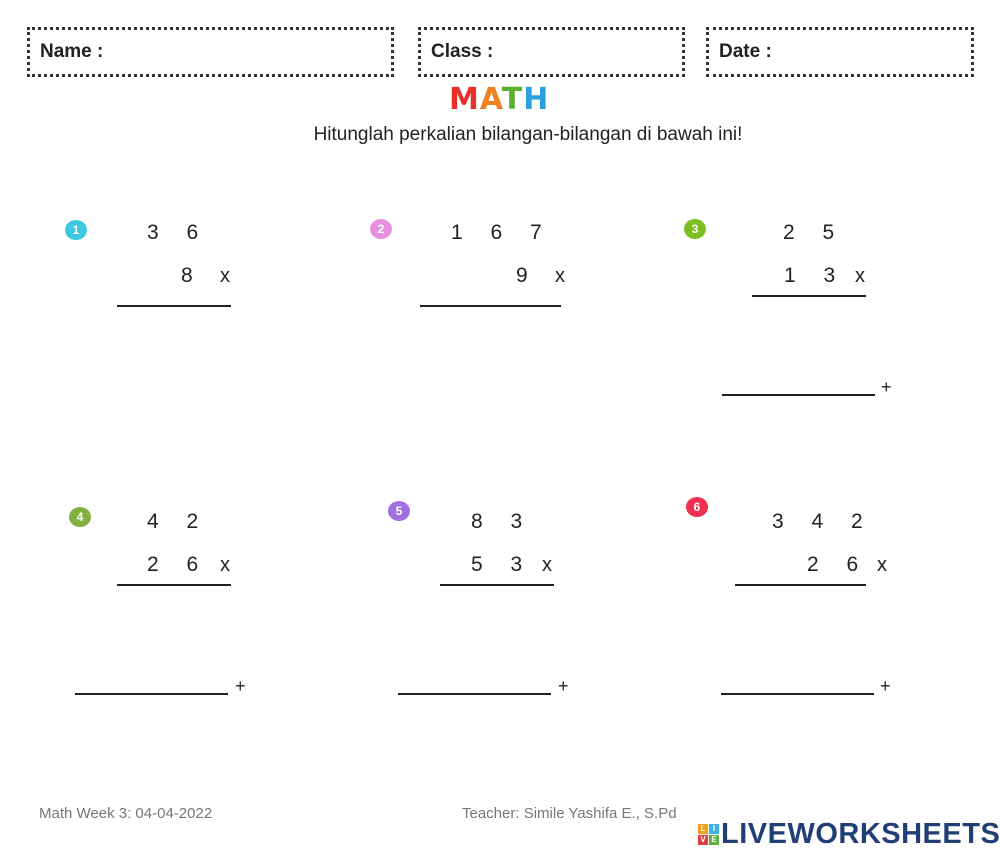 This screenshot has height=856, width=1000. Describe the element at coordinates (192, 275) in the screenshot. I see `multiplier: 8` at that location.